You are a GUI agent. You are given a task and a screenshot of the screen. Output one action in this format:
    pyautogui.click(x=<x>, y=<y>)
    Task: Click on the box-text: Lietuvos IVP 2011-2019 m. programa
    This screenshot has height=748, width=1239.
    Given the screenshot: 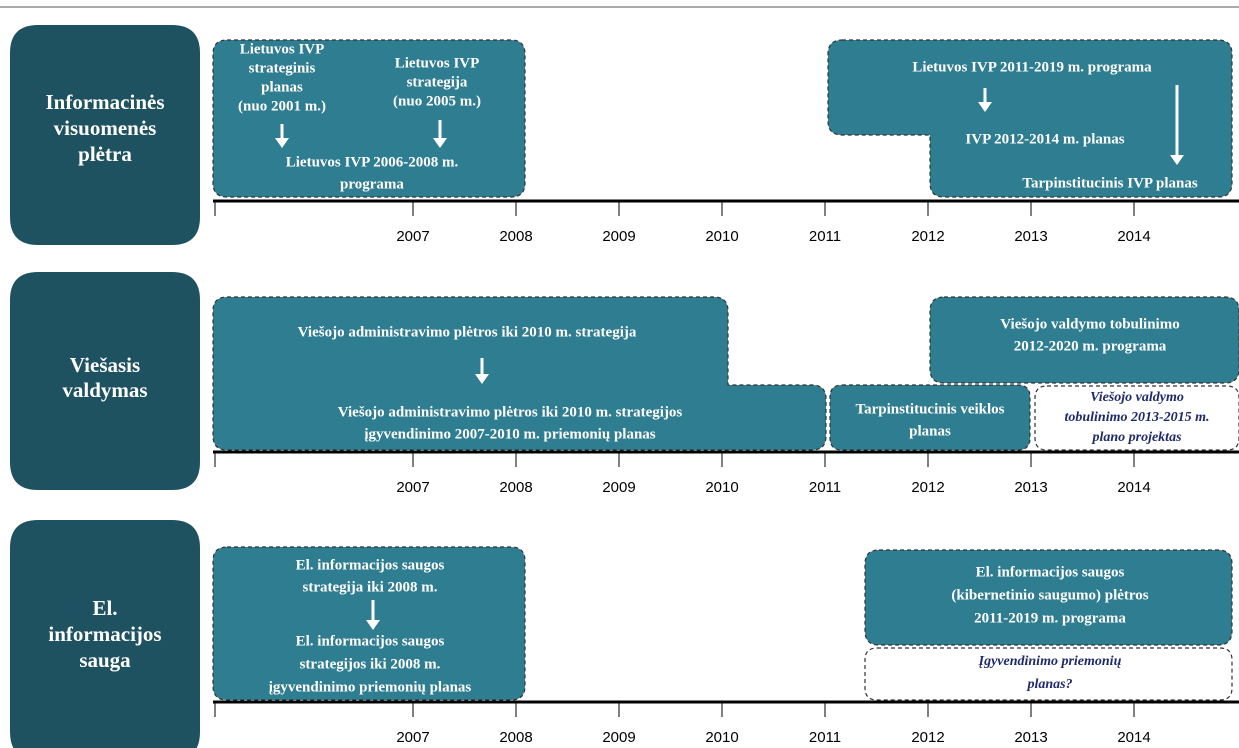 What is the action you would take?
    pyautogui.click(x=1032, y=67)
    